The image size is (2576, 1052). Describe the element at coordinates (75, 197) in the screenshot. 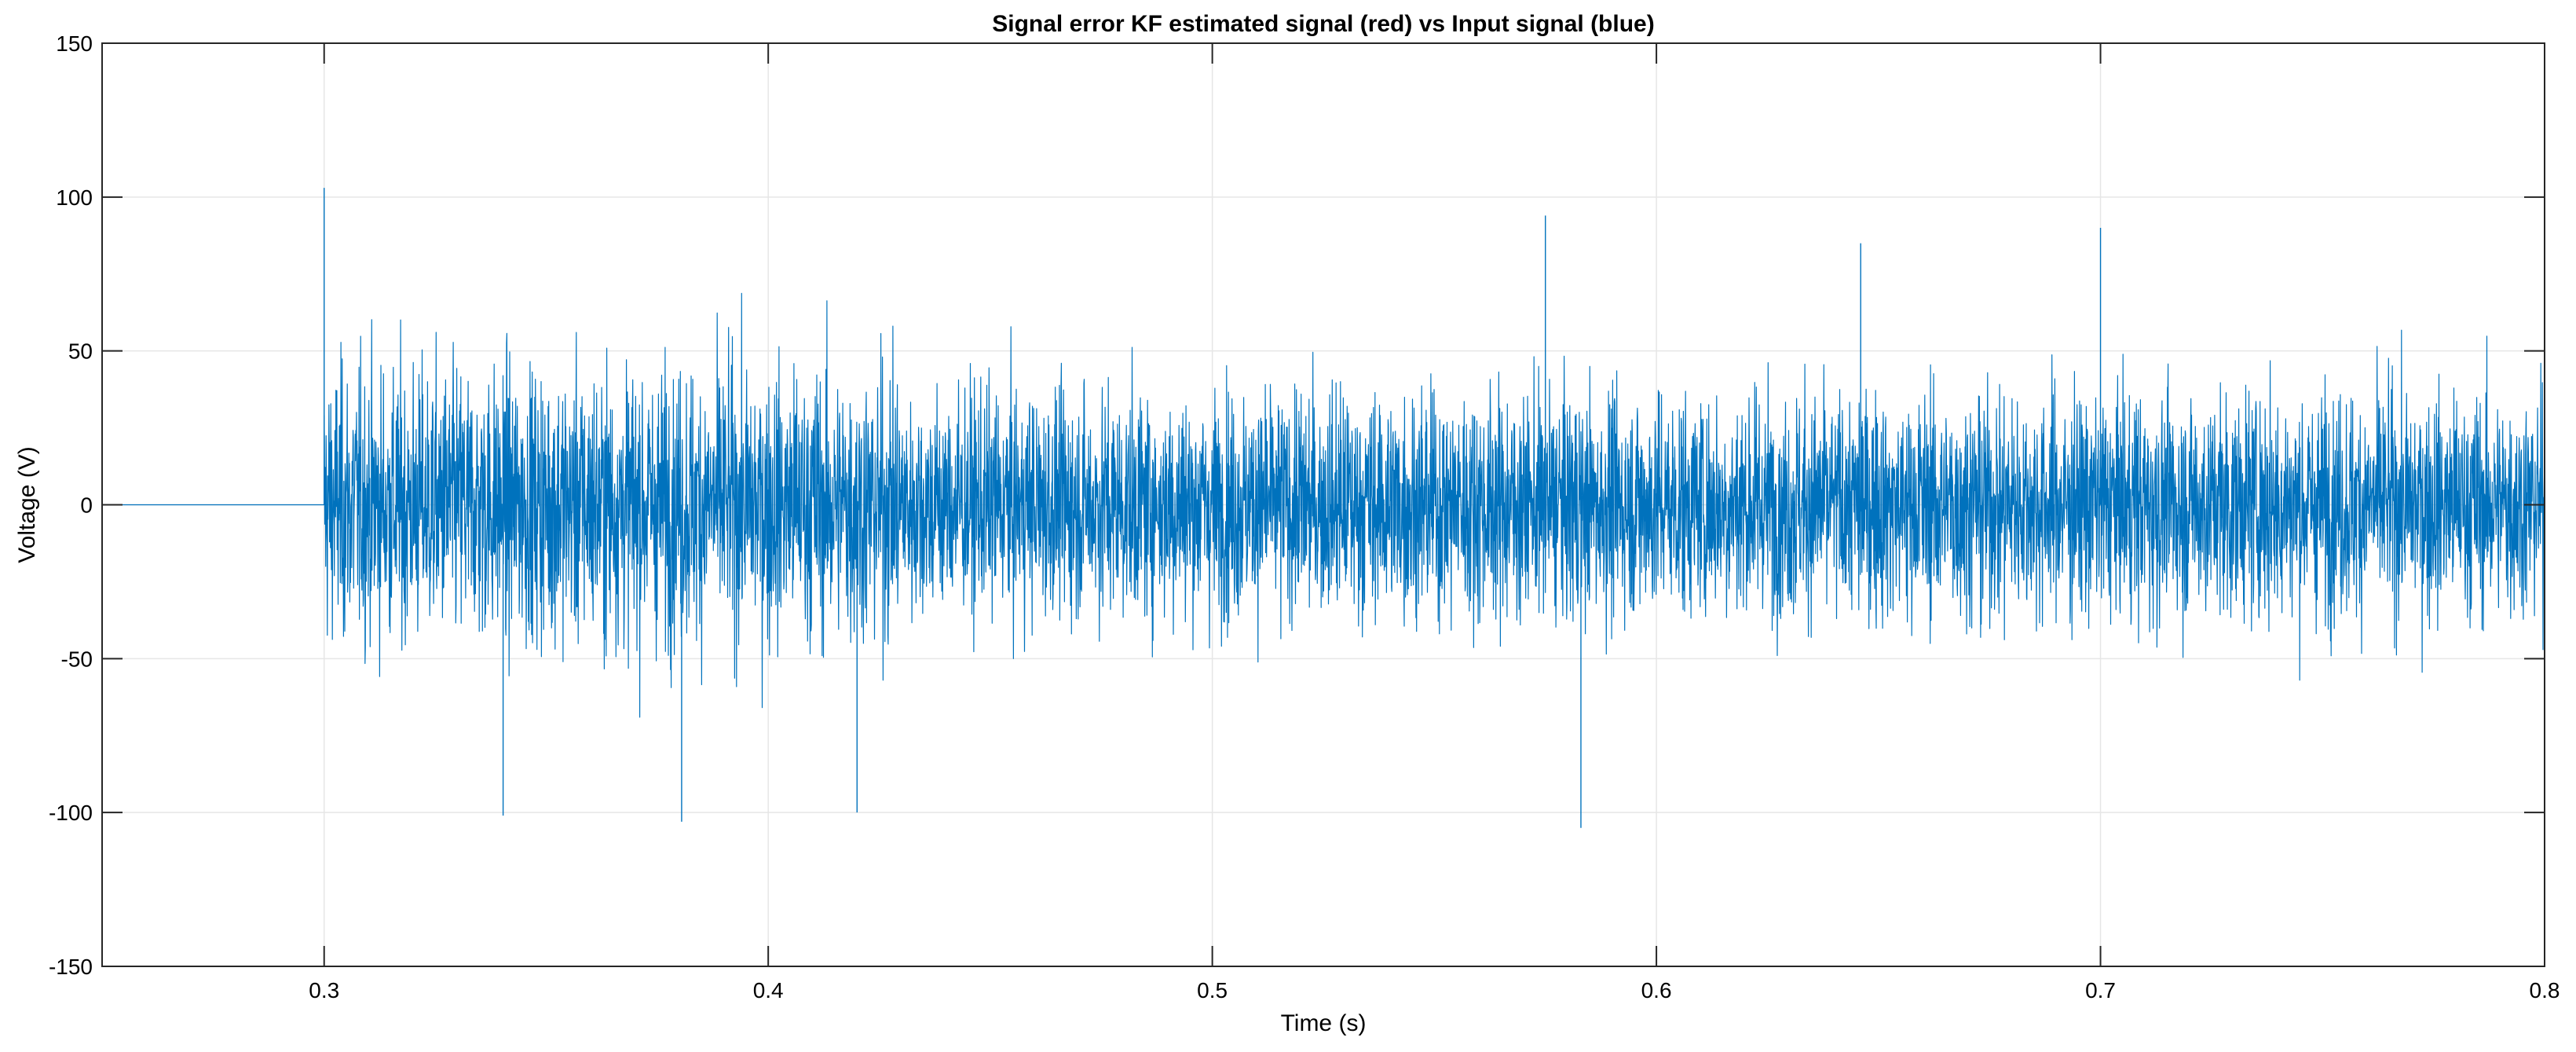

I see `y-tick-label: 100` at that location.